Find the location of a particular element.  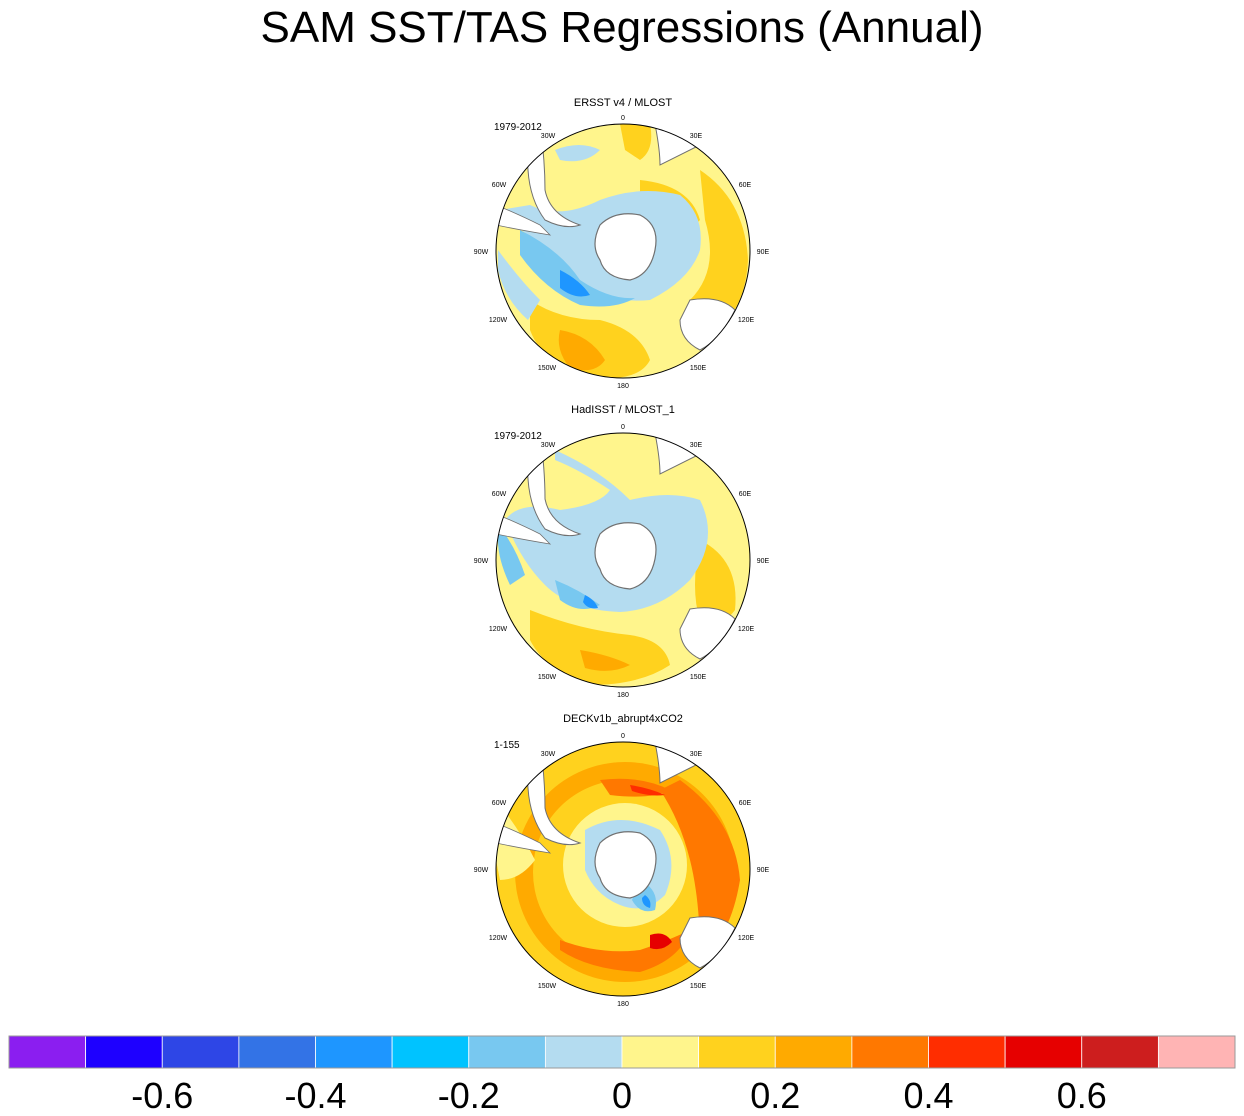

colorbar-boxes is located at coordinates (622, 1052).